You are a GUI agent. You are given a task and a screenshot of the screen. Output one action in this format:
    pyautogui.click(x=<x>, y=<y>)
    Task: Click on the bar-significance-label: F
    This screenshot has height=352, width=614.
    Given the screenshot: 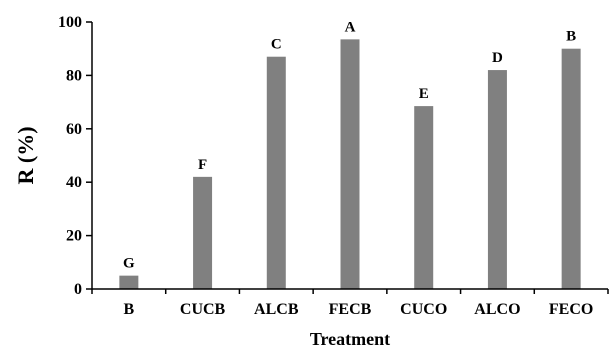 What is the action you would take?
    pyautogui.click(x=202, y=165)
    